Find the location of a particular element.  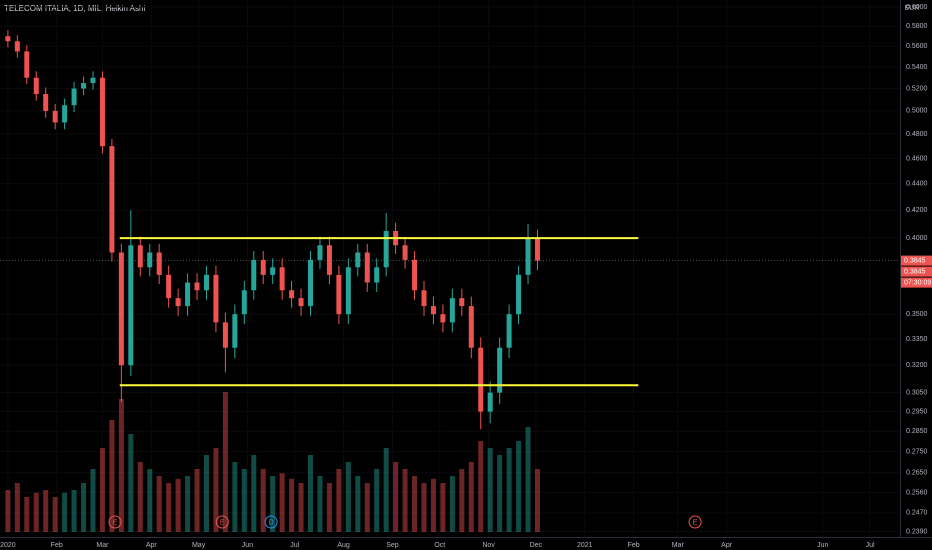

x-tick-label: Feb is located at coordinates (634, 545).